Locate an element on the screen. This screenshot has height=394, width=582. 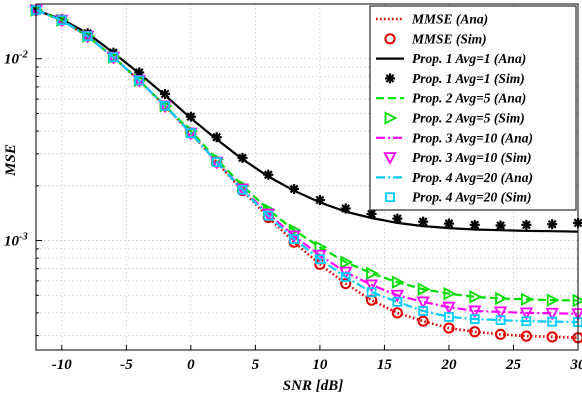
legend-entry: Prop. 4 Avg=20 (Ana) is located at coordinates (454, 177).